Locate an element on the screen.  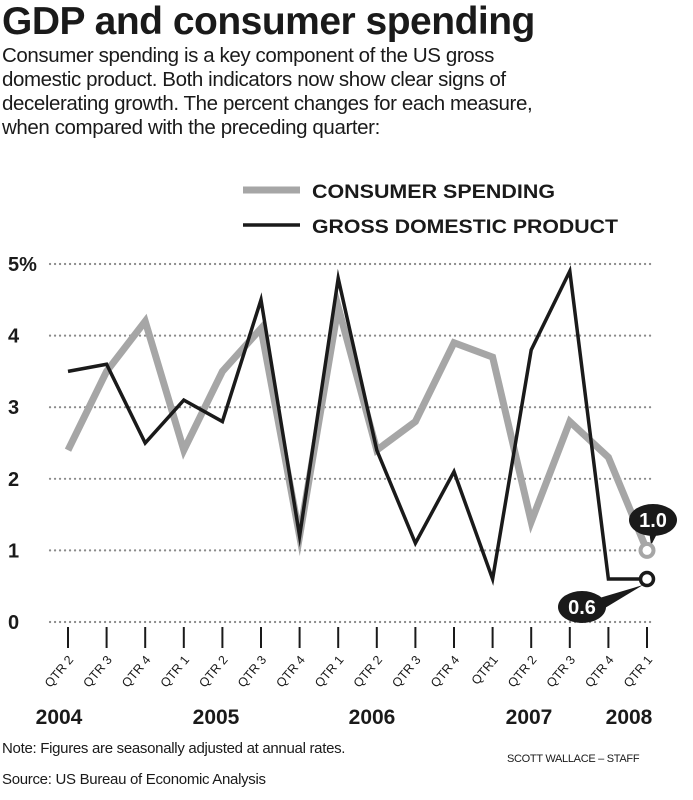
y-tick-label: 2 is located at coordinates (13, 480).